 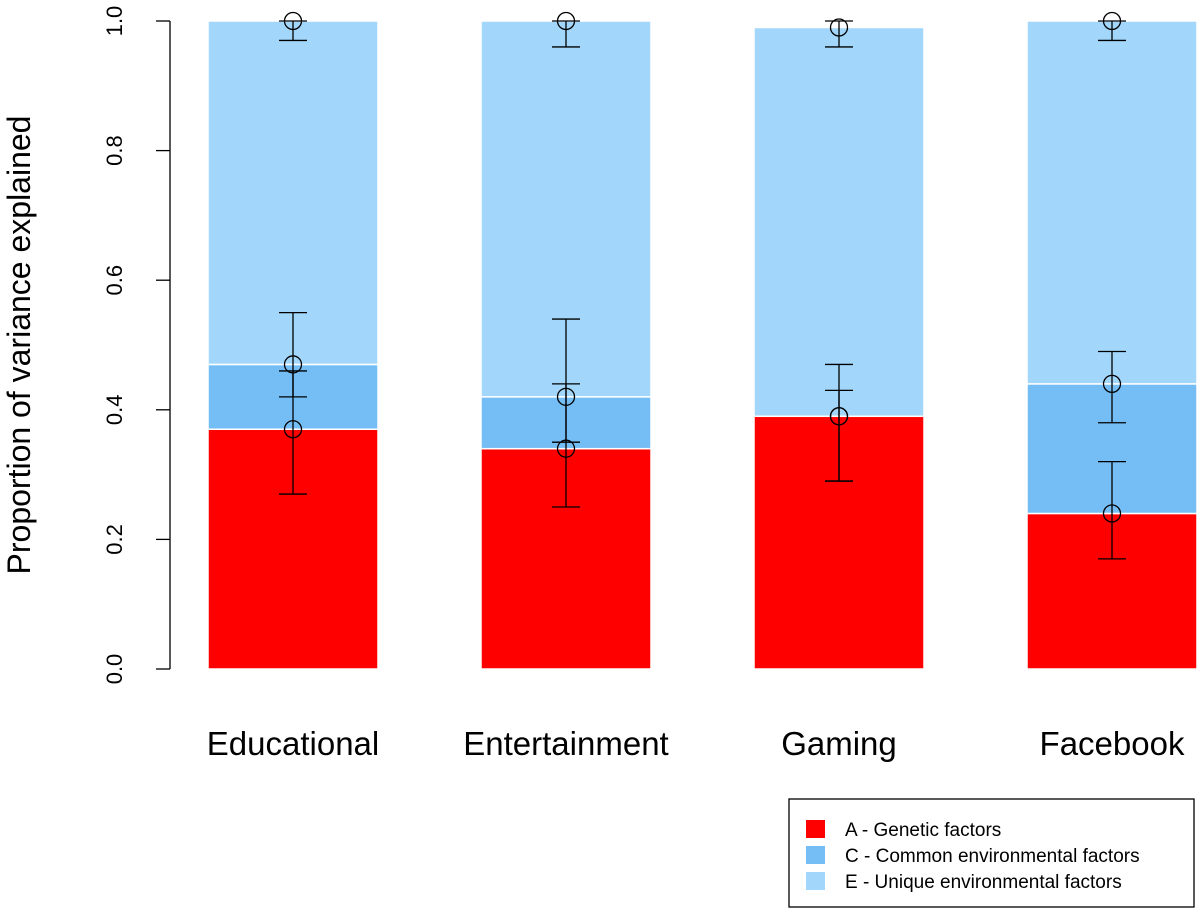 What do you see at coordinates (565, 743) in the screenshot?
I see `x-tick-label: Entertainment` at bounding box center [565, 743].